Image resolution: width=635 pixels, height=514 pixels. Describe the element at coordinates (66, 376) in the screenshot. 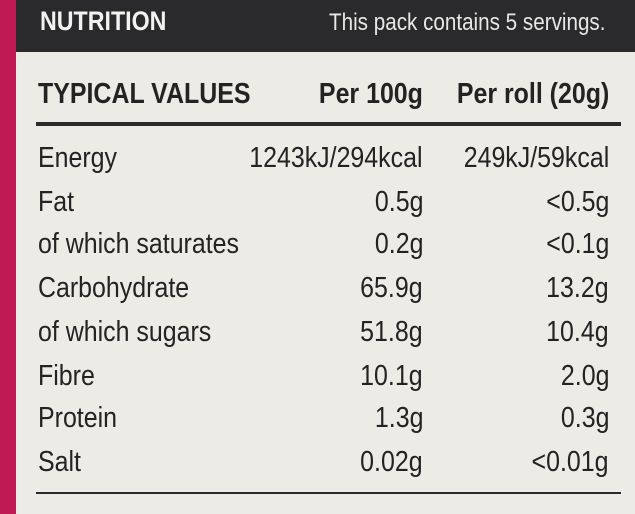

I see `nutrient-name: Fibre` at that location.